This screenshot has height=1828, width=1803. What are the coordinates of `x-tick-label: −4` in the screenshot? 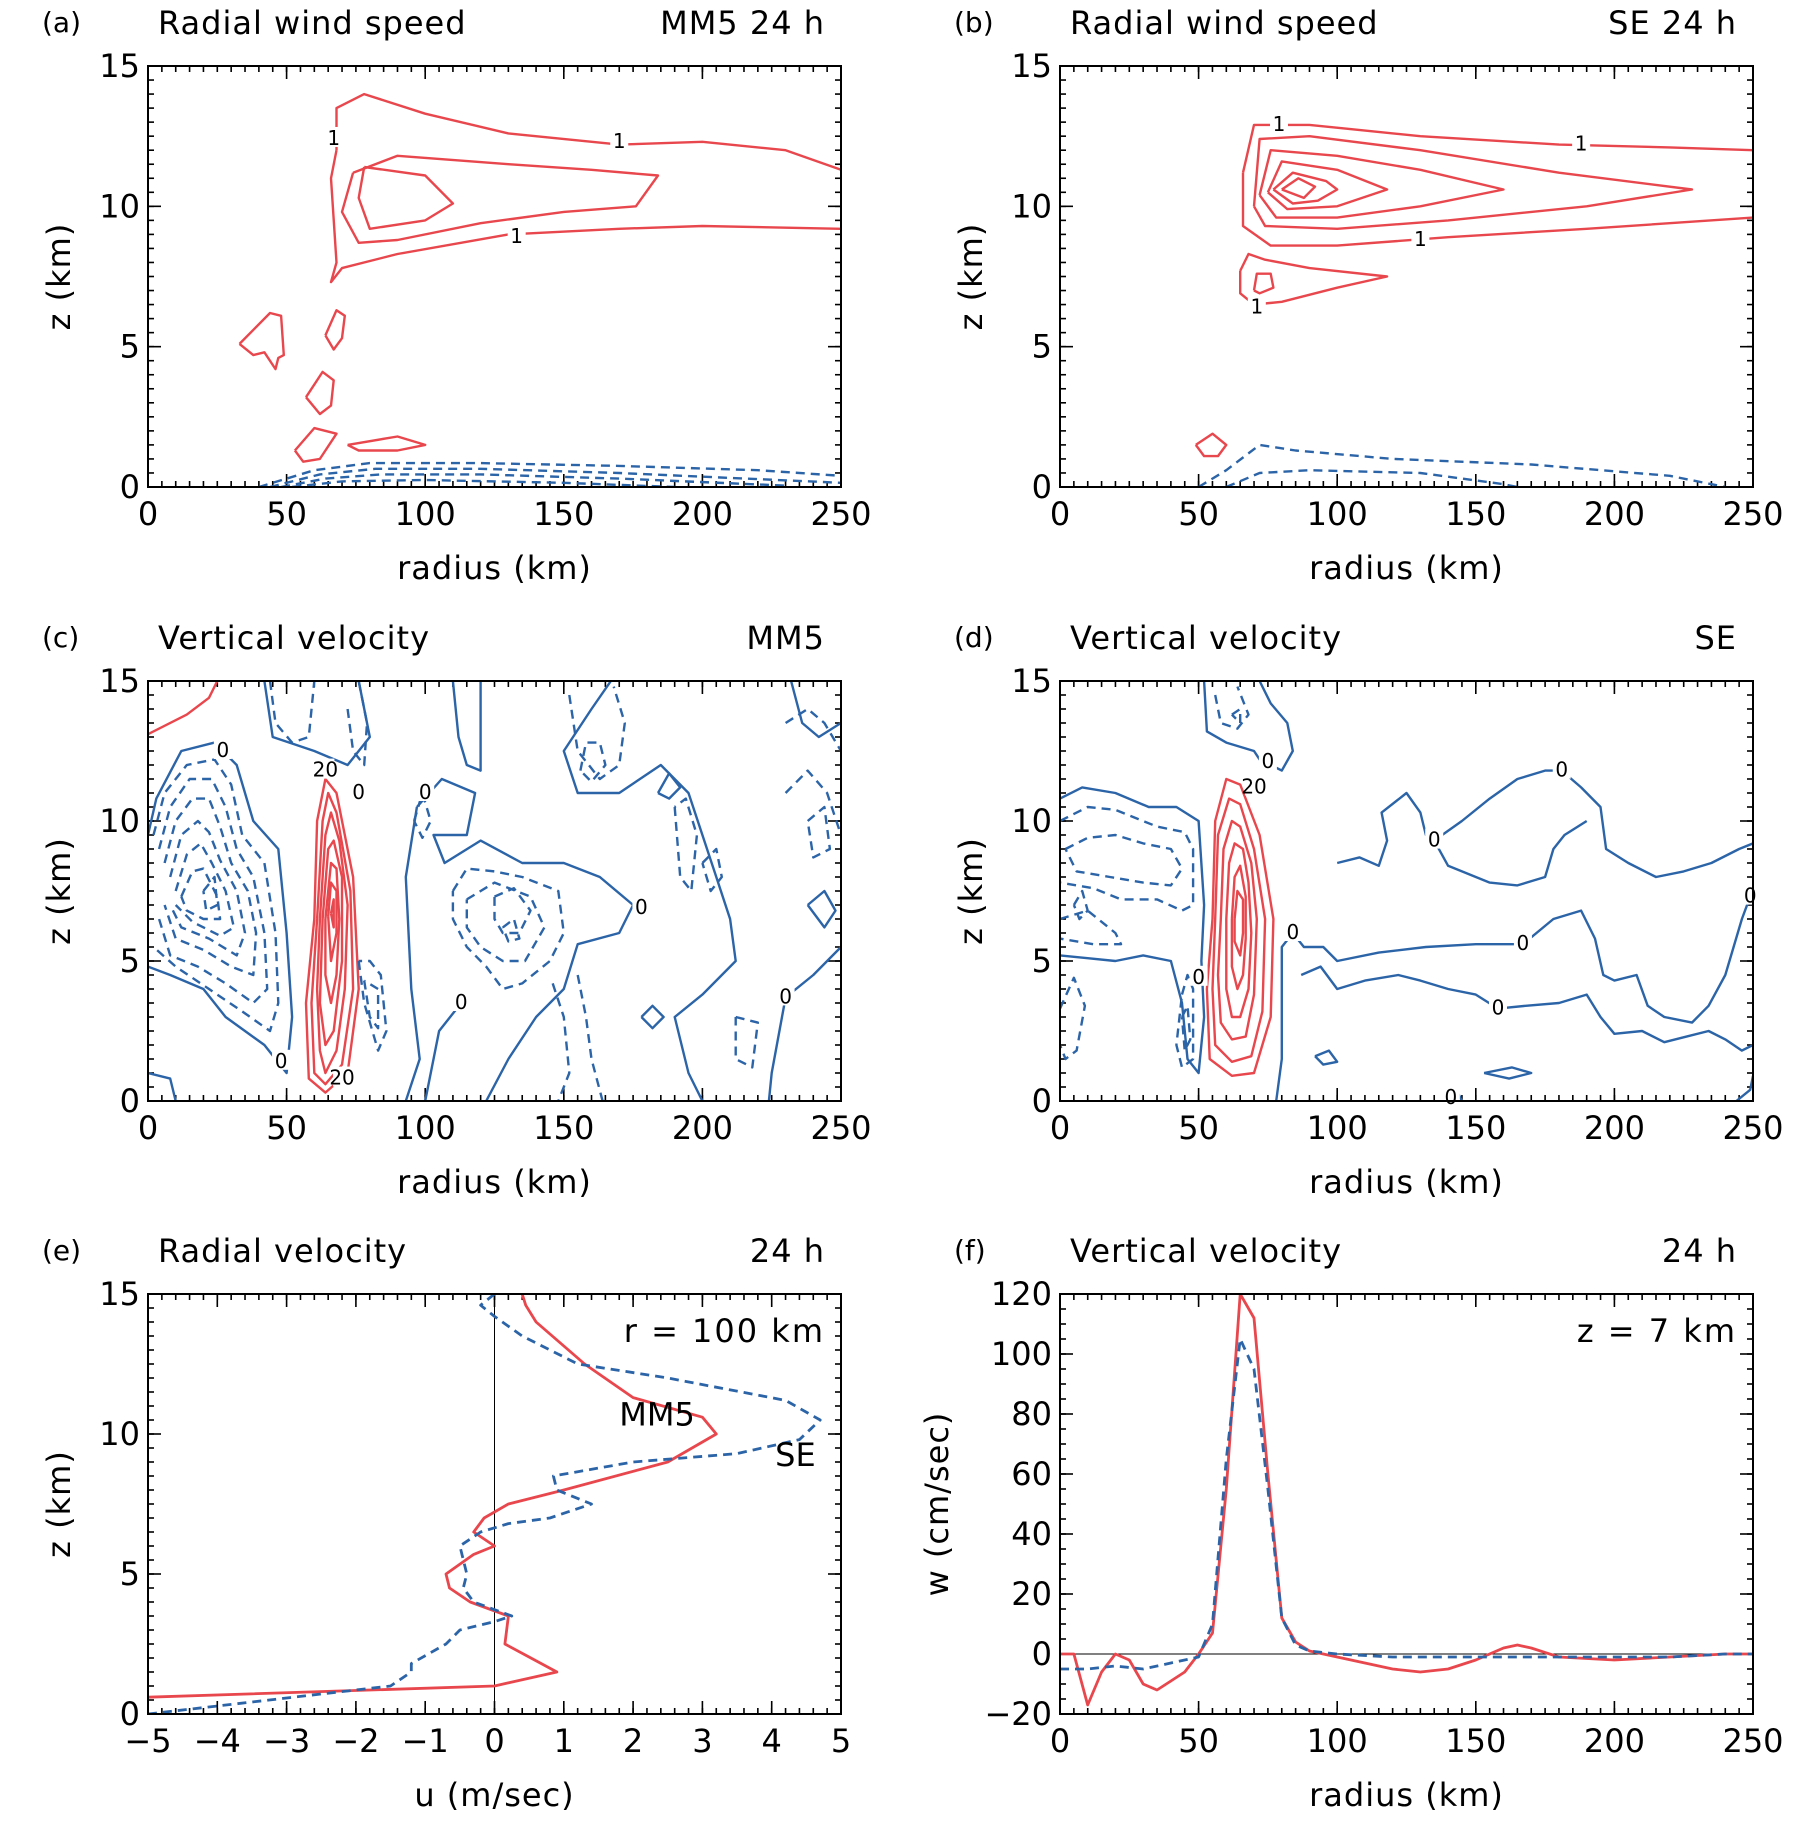 It's located at (217, 1741).